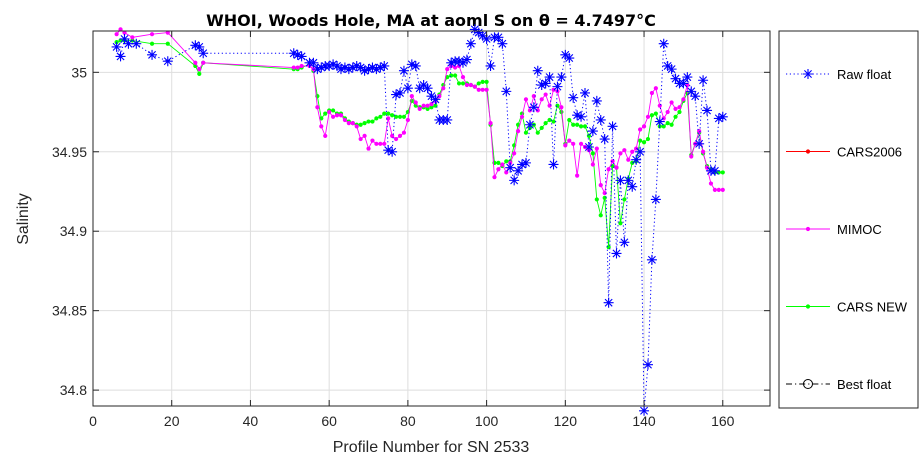 The width and height of the screenshot is (920, 458). What do you see at coordinates (859, 229) in the screenshot?
I see `legend-label-mimoc: MIMOC` at bounding box center [859, 229].